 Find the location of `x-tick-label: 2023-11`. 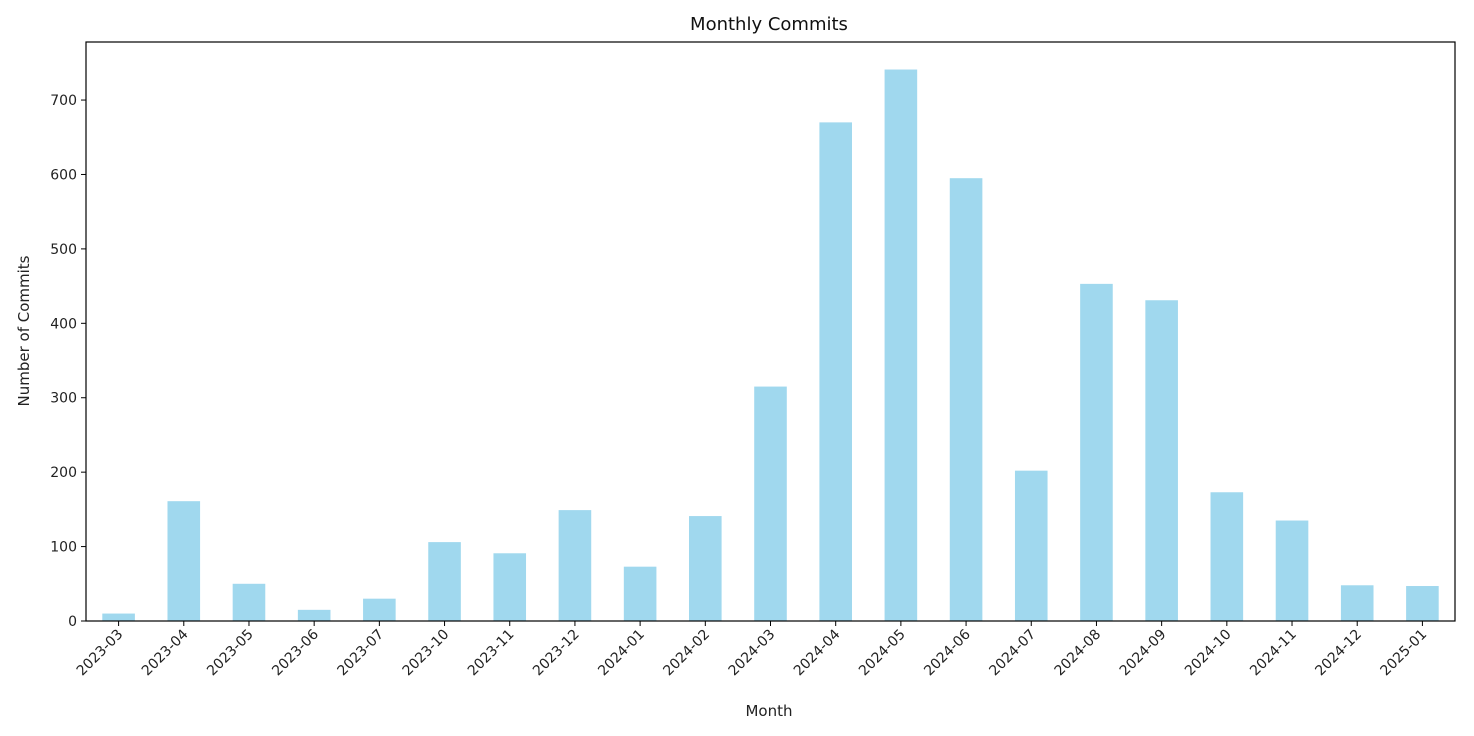

x-tick-label: 2023-11 is located at coordinates (491, 653).